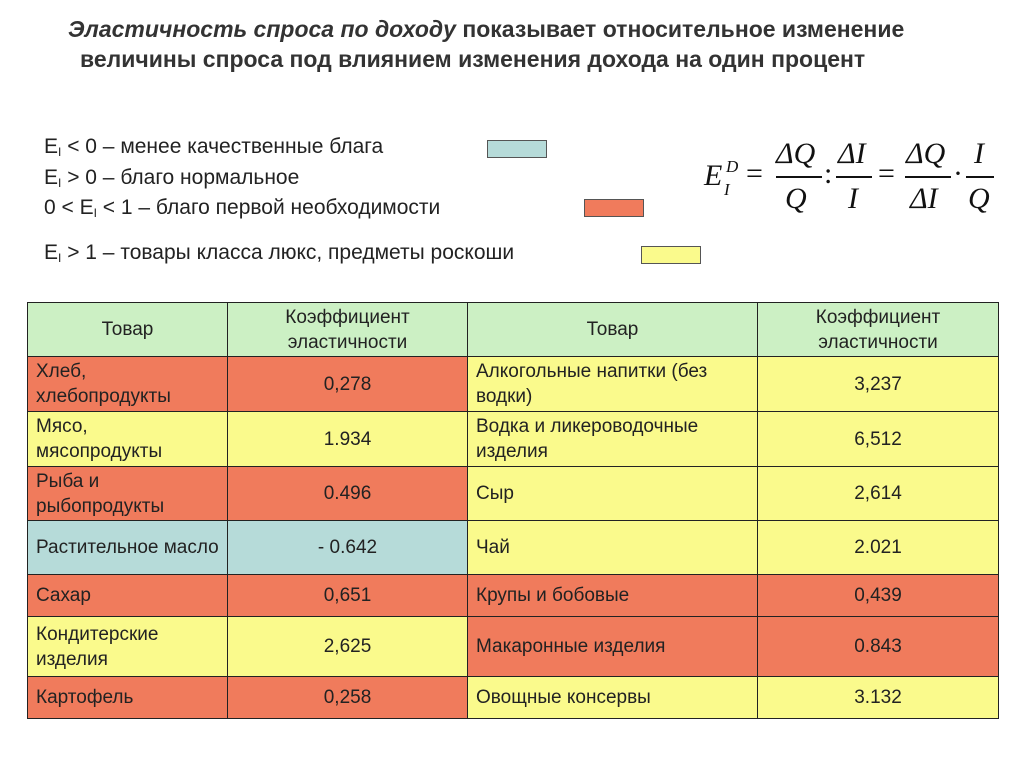 The height and width of the screenshot is (767, 1024). I want to click on formula-f1-num: ΔQ, so click(796, 153).